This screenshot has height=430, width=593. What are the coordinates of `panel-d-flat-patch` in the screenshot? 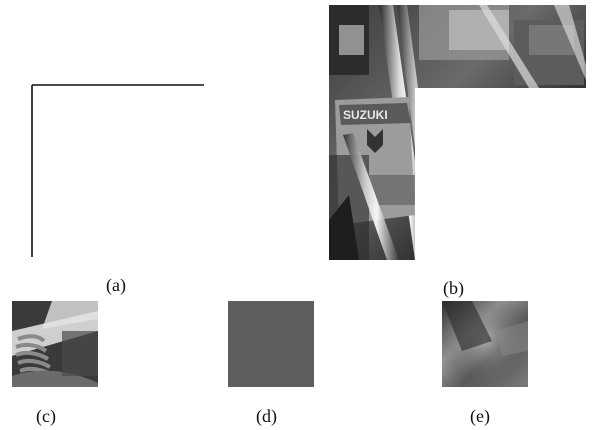 It's located at (271, 344).